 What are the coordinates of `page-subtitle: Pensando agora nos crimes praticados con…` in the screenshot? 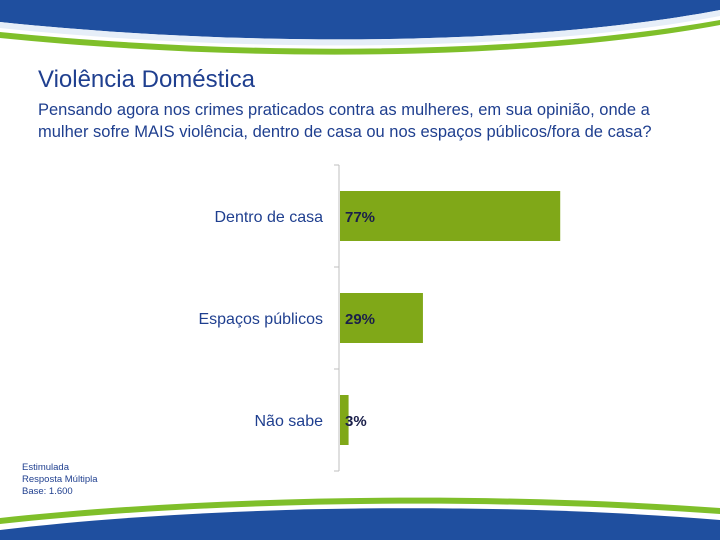 It's located at (345, 121).